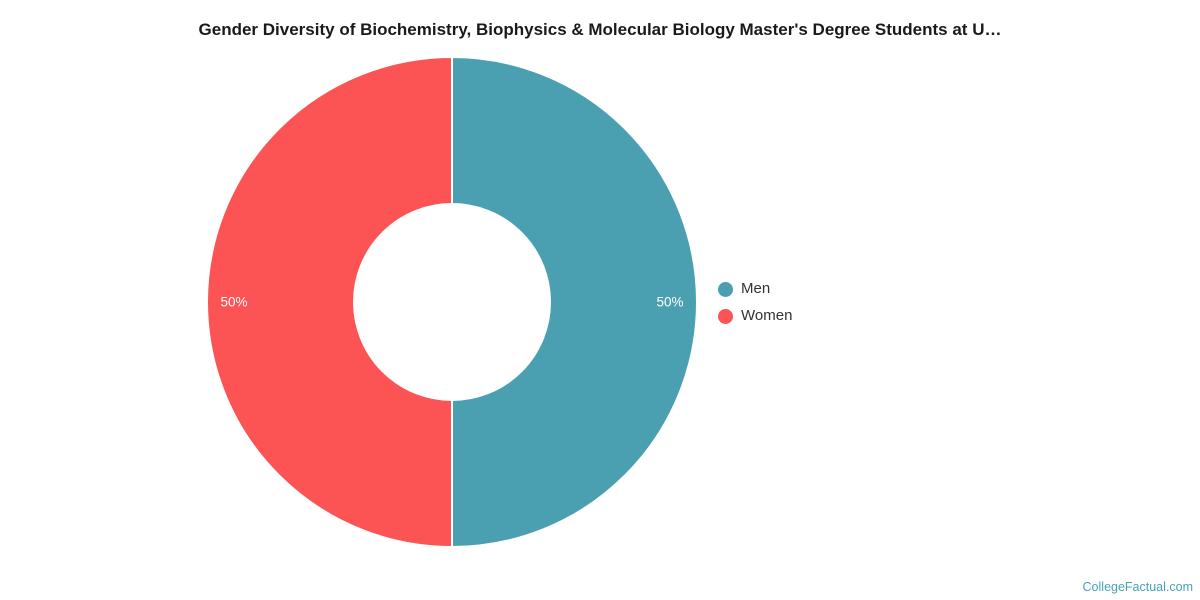 This screenshot has height=600, width=1200. I want to click on data-label-women: 50%, so click(233, 302).